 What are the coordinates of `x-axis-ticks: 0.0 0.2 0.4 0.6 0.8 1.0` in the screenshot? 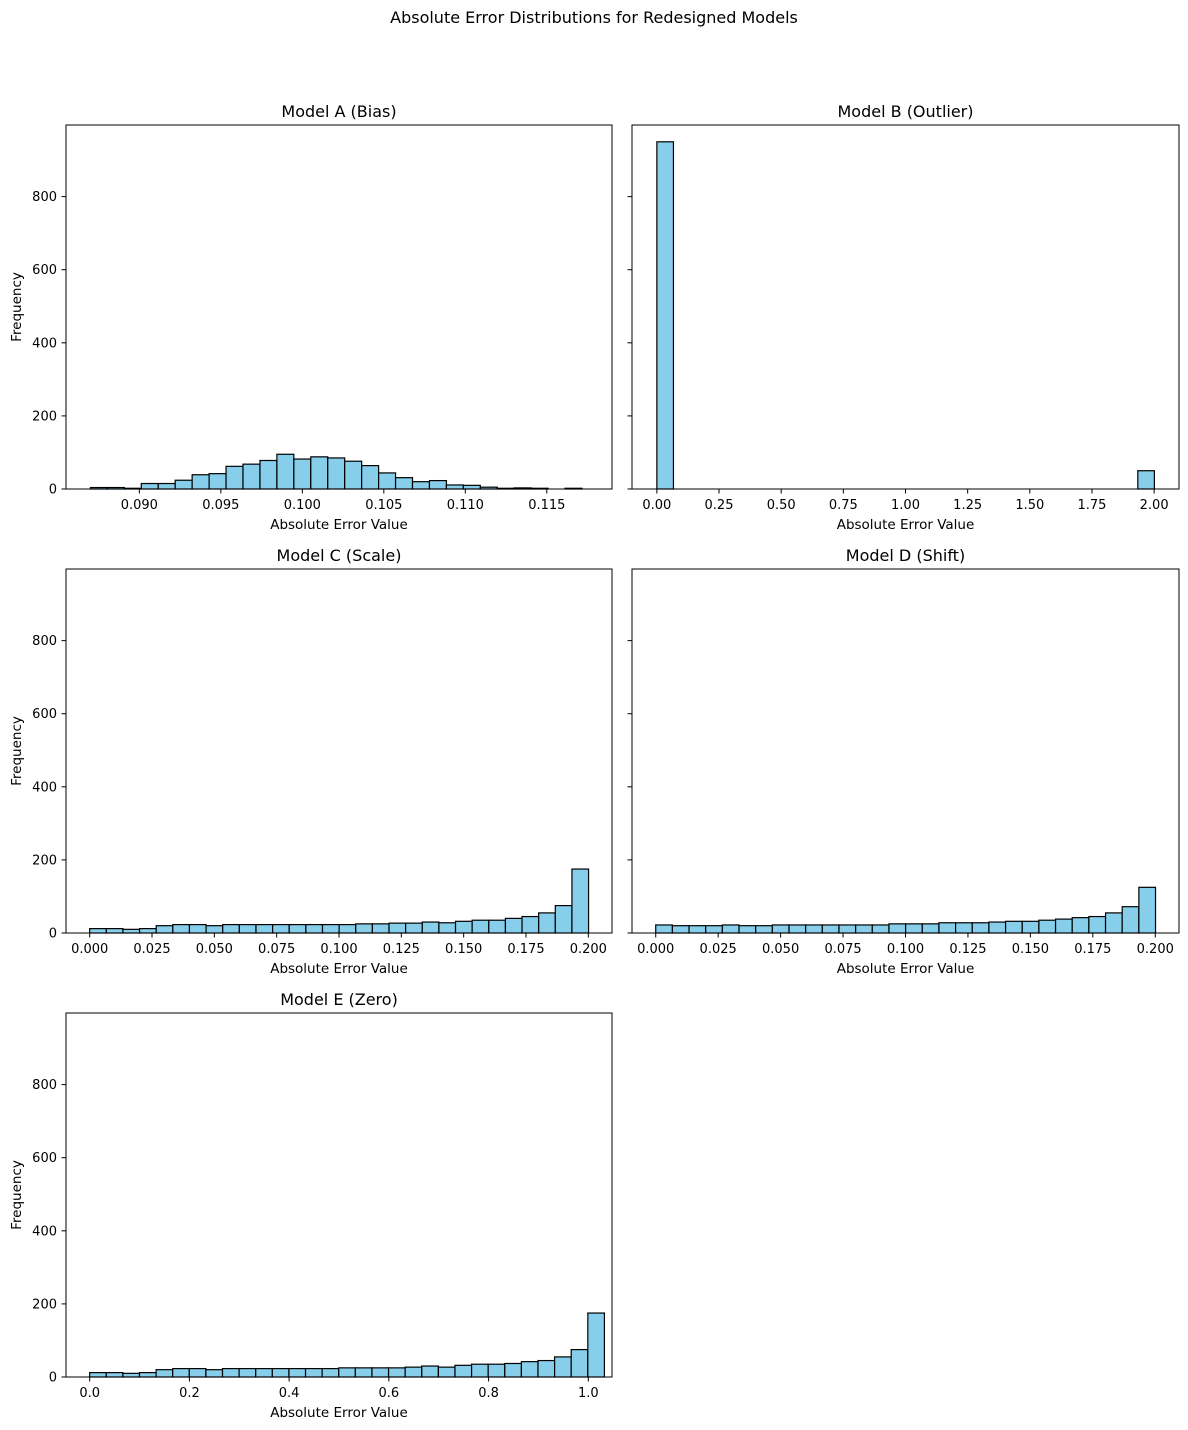 It's located at (339, 1389).